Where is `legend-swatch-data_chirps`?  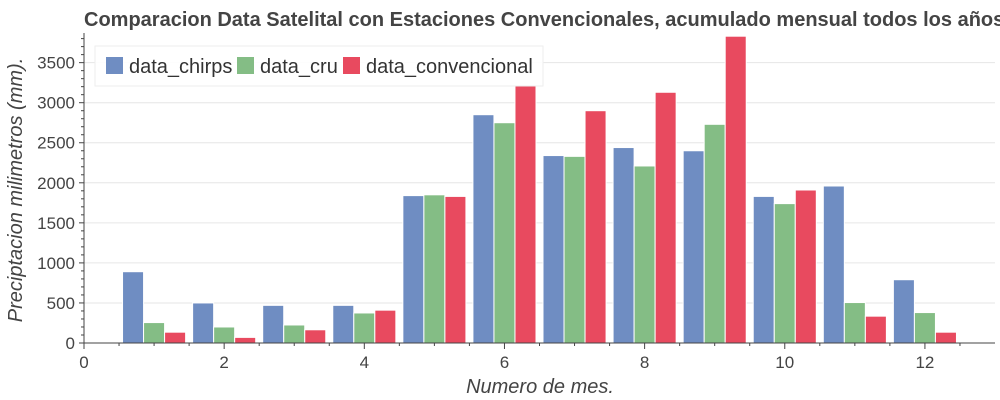 legend-swatch-data_chirps is located at coordinates (114, 65).